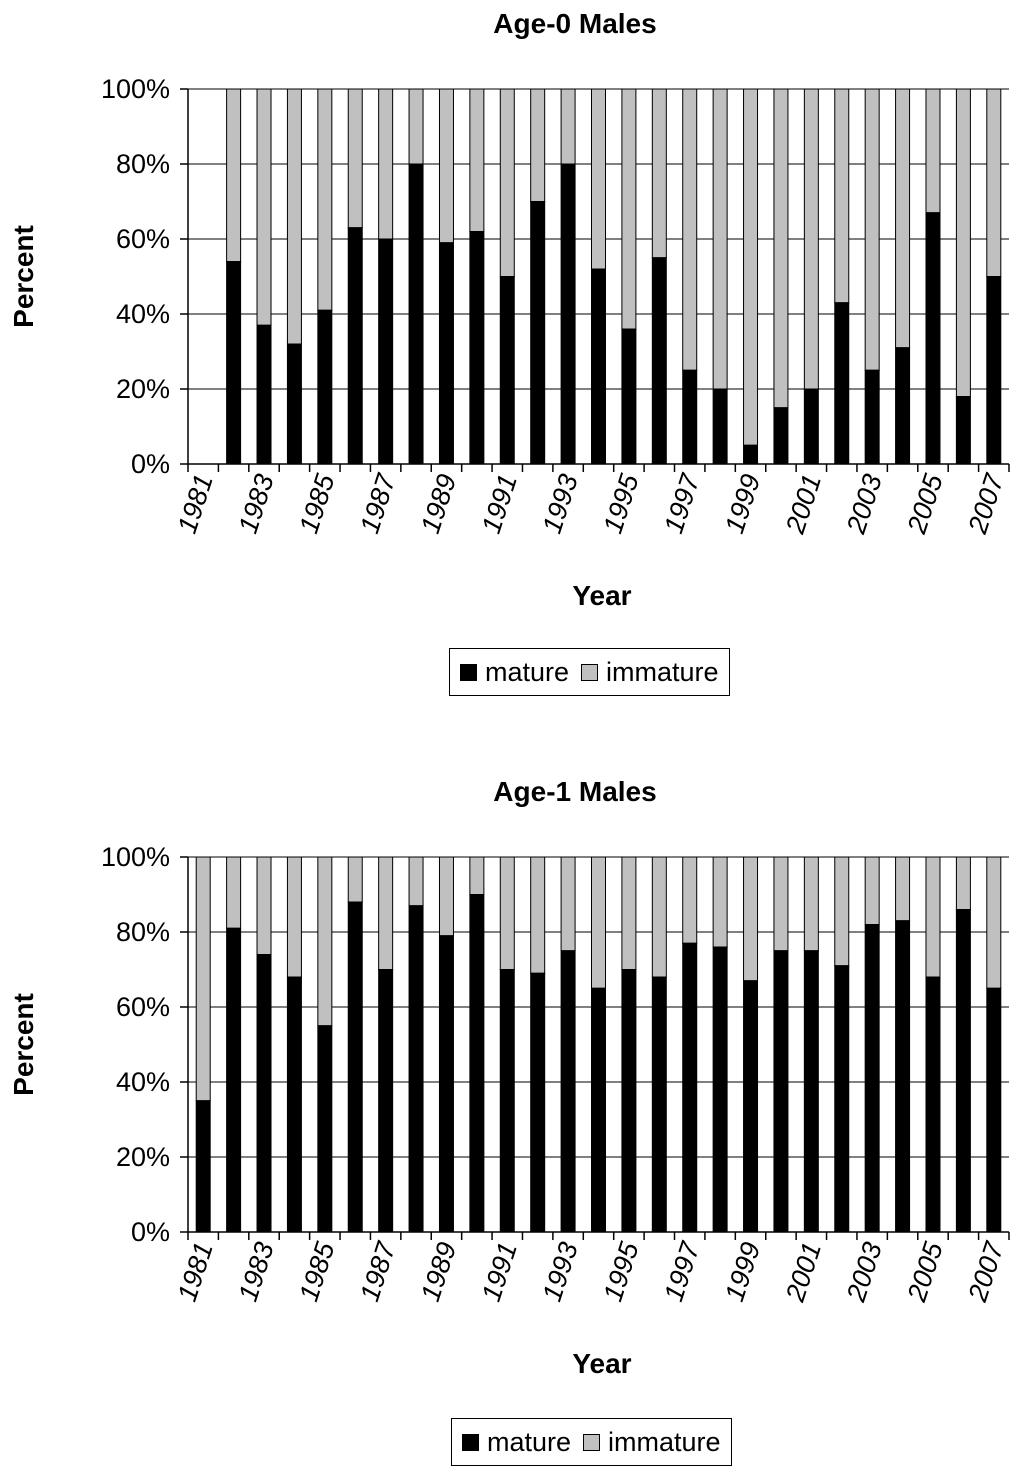 Image resolution: width=1015 pixels, height=1467 pixels. I want to click on chart-title: Age-1 Males, so click(574, 791).